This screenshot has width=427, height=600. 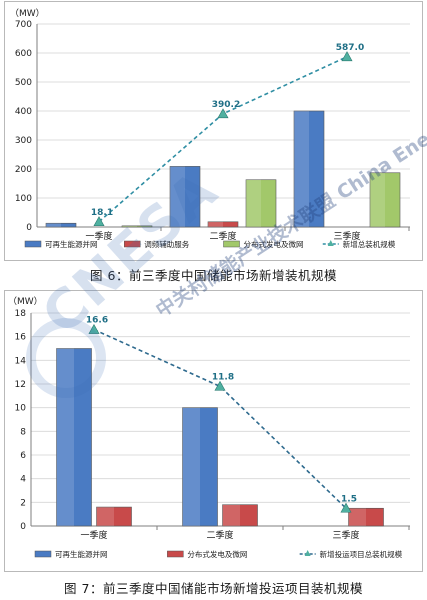 What do you see at coordinates (27, 13) in the screenshot?
I see `chart-1-unit-label: （MW）` at bounding box center [27, 13].